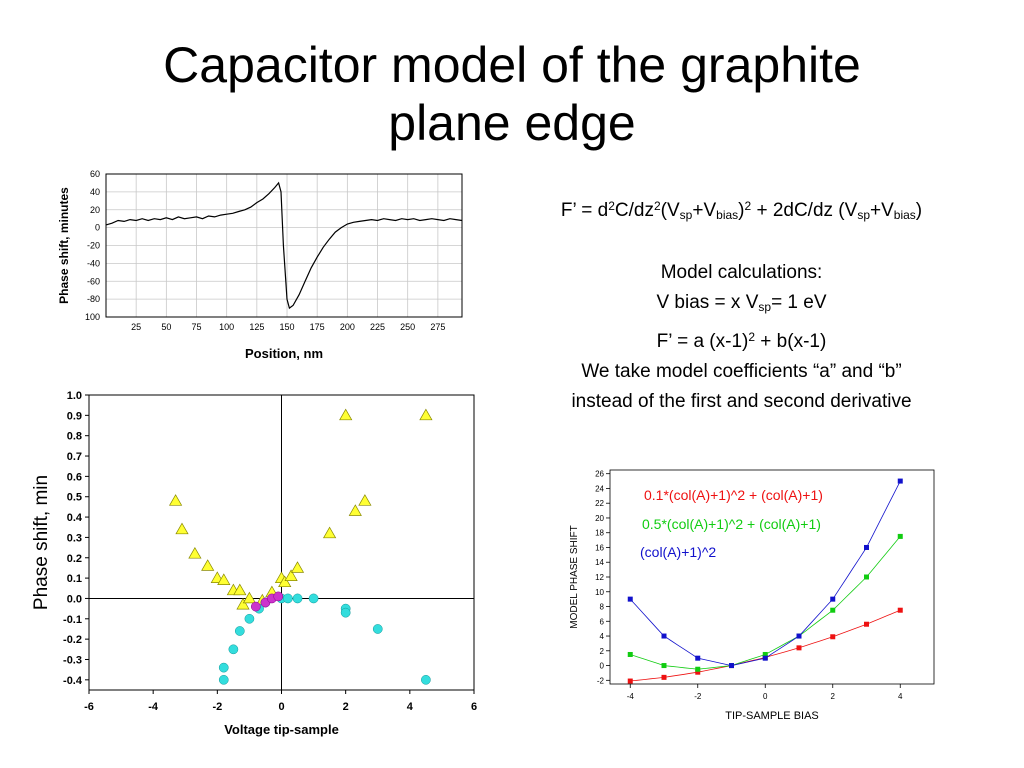  I want to click on plot-frame, so click(284, 245).